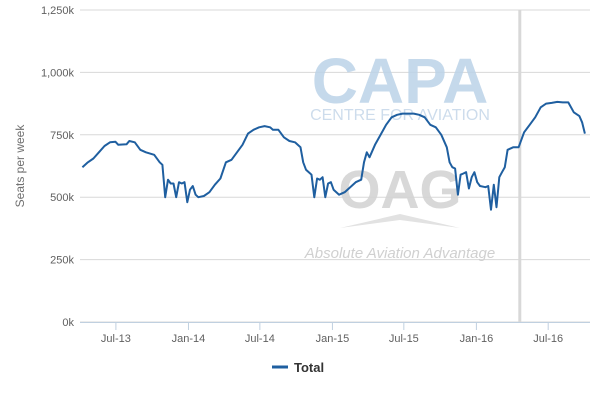 The width and height of the screenshot is (600, 400). I want to click on legend: Total, so click(298, 367).